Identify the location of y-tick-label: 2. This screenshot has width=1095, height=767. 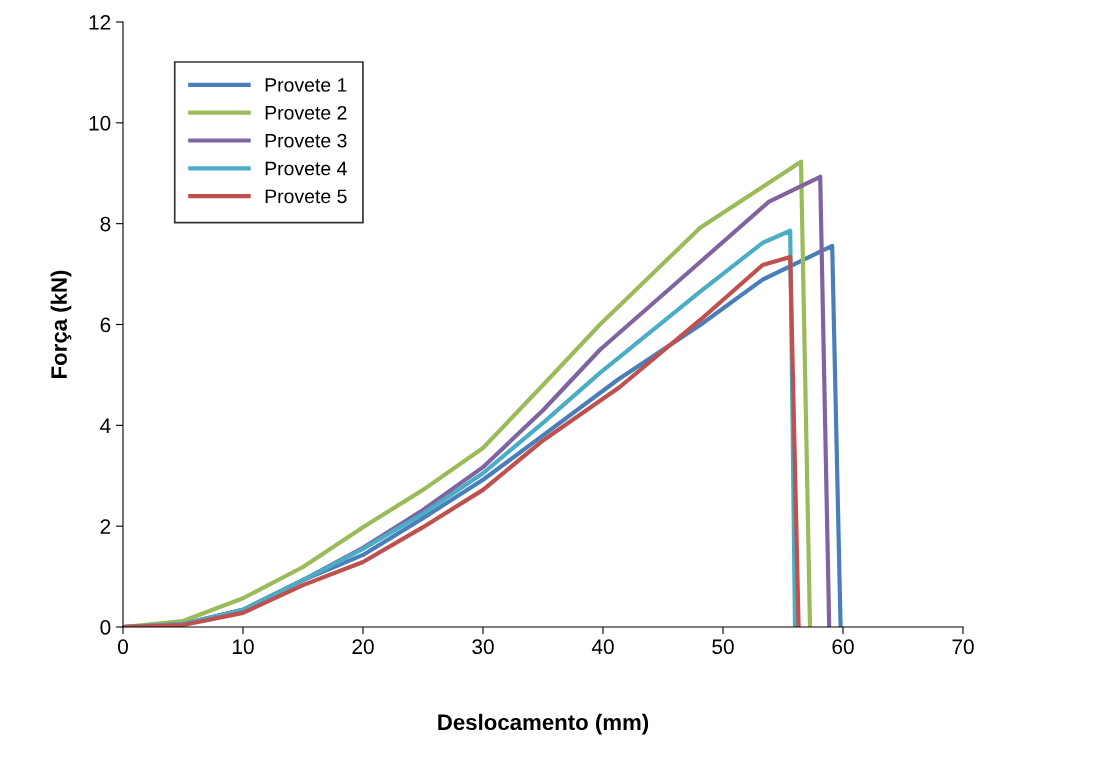
(105, 526).